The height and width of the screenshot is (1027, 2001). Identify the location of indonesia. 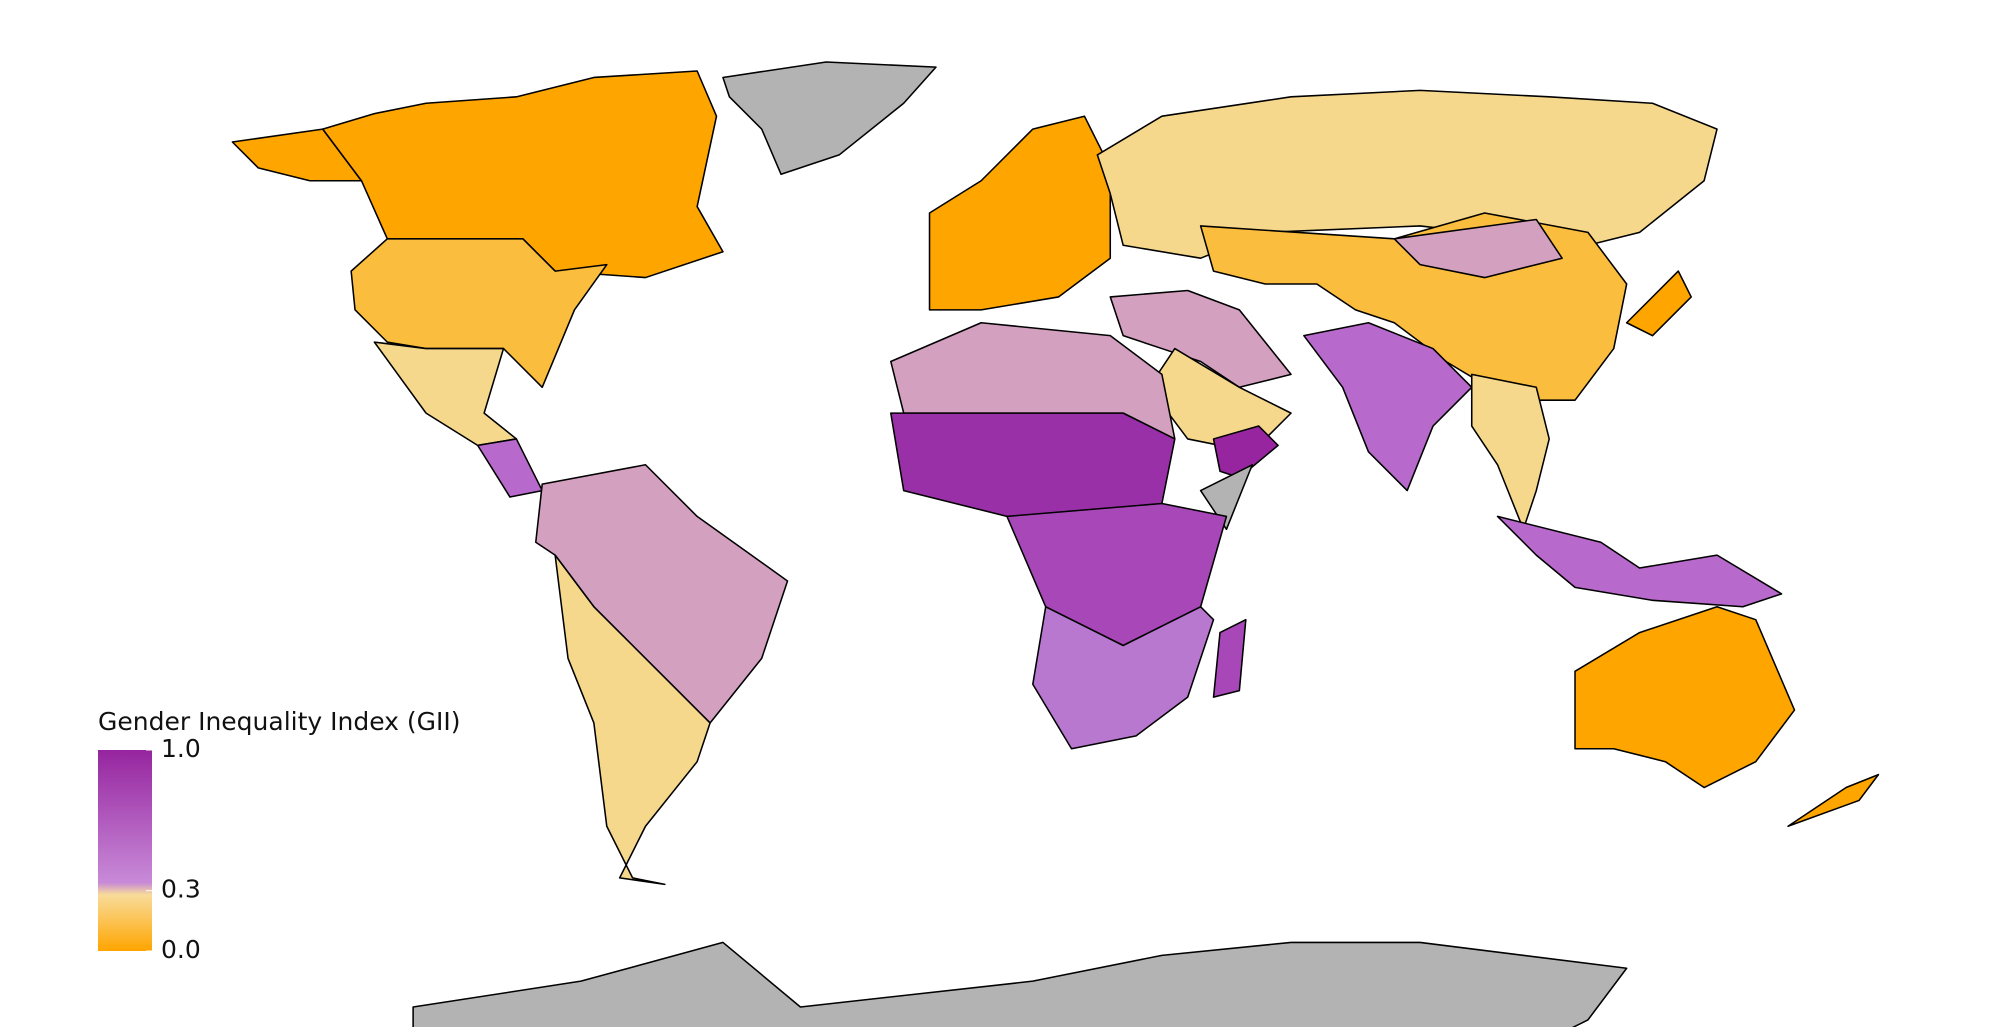
(1639, 561).